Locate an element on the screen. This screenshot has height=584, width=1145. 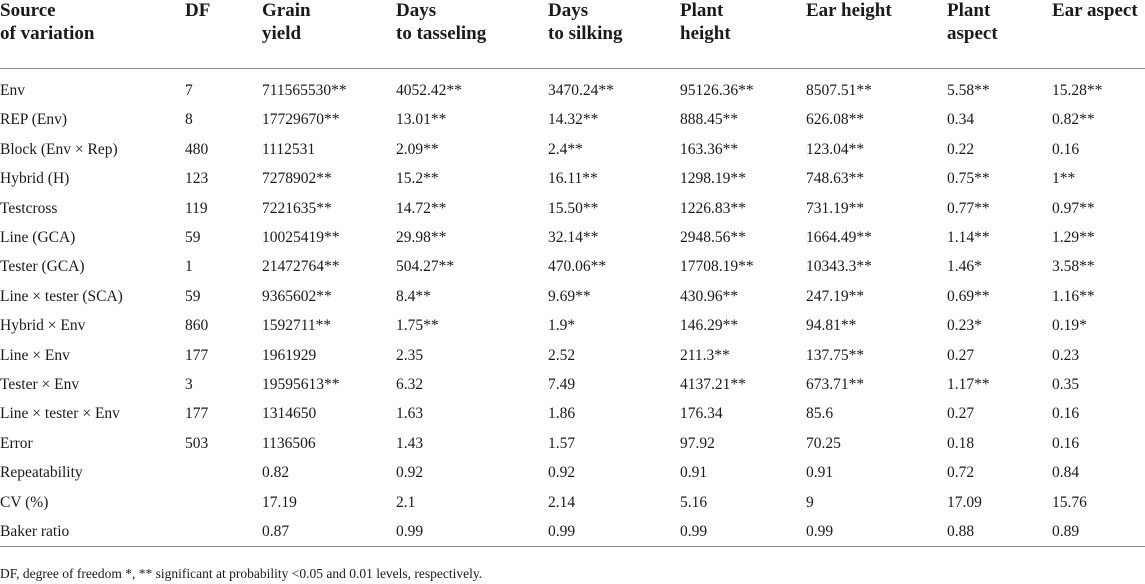
table-cell: 0.18 is located at coordinates (961, 443).